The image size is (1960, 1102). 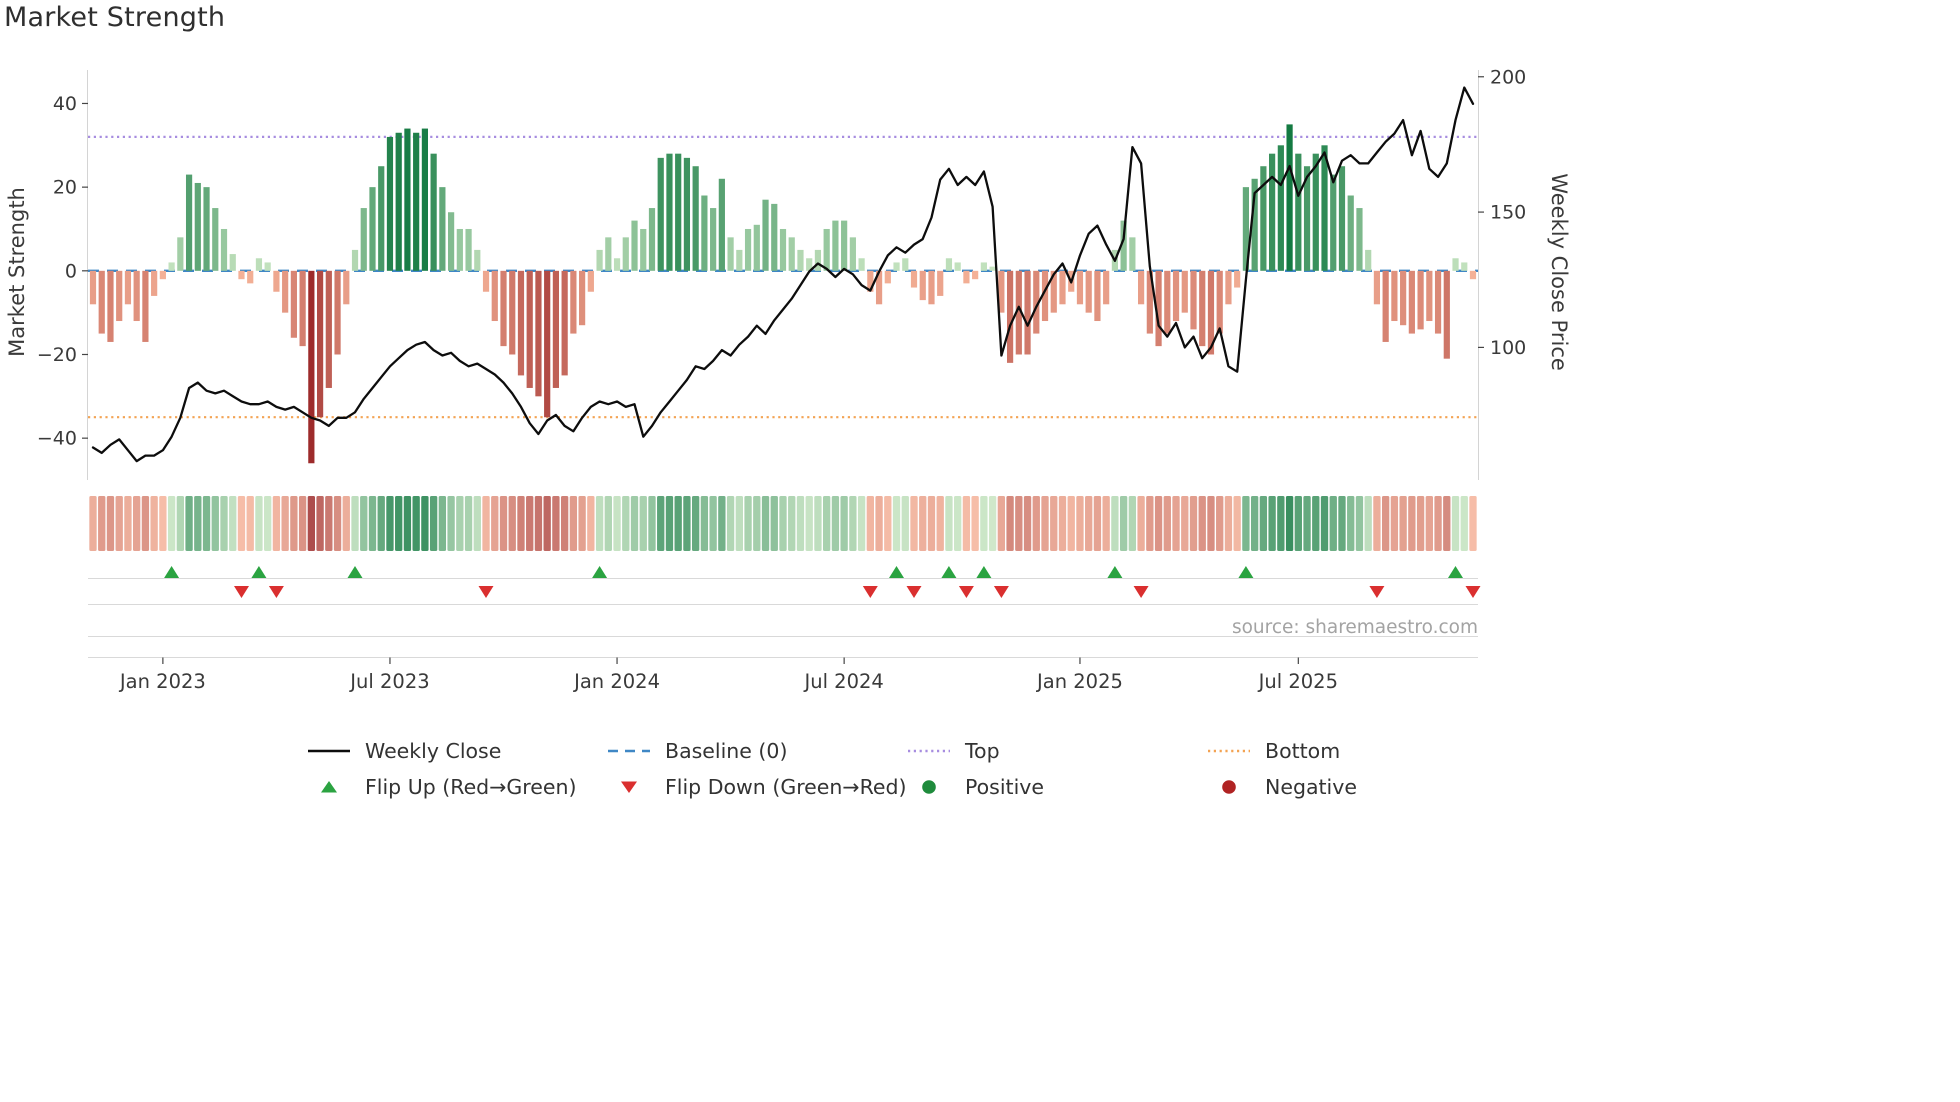 What do you see at coordinates (1056, 750) in the screenshot?
I see `legend-item-top: Top` at bounding box center [1056, 750].